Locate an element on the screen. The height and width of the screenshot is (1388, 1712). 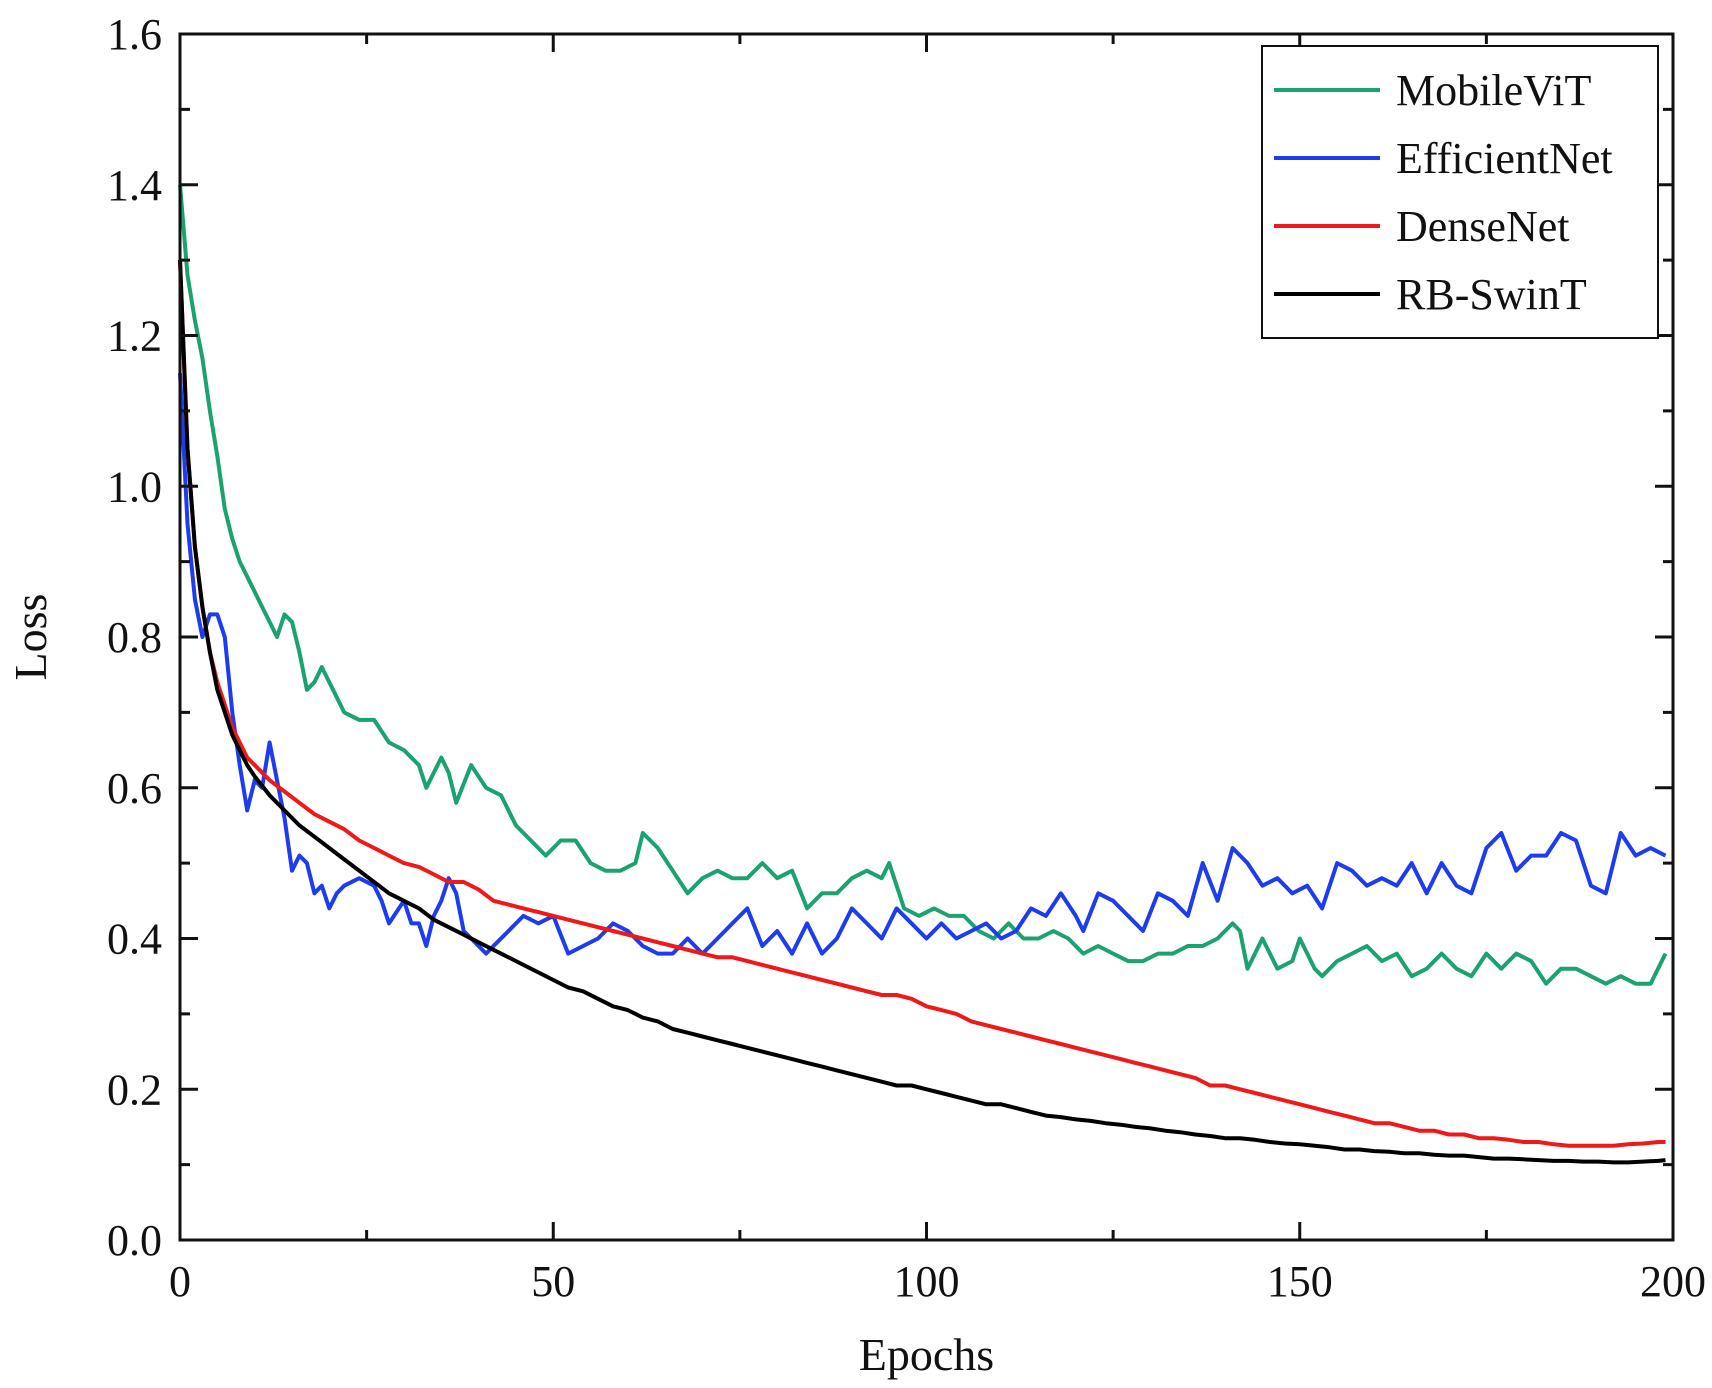
y-tick-label: 0.4 is located at coordinates (134, 939).